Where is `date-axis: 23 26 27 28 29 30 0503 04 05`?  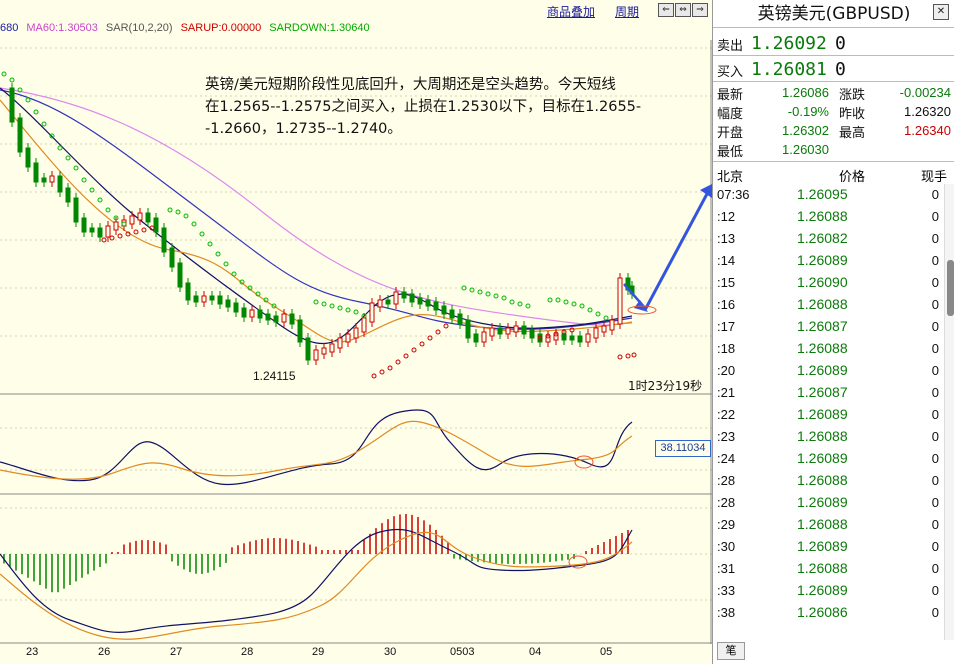 date-axis: 23 26 27 28 29 30 0503 04 05 is located at coordinates (356, 654).